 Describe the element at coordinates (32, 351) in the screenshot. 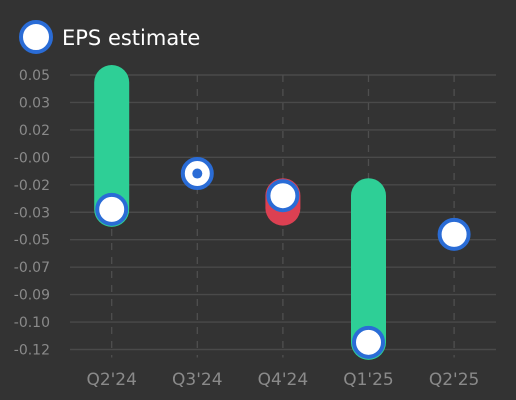

I see `y-tick-label: -0.12` at that location.